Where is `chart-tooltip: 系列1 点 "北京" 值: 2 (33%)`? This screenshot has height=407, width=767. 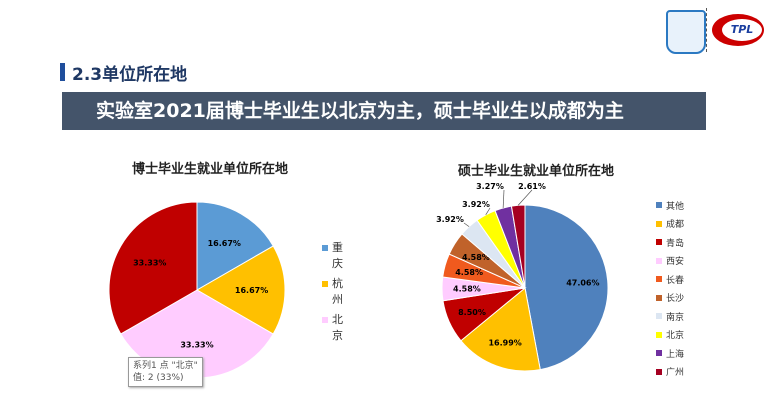
chart-tooltip: 系列1 点 "北京" 值: 2 (33%) is located at coordinates (165, 372).